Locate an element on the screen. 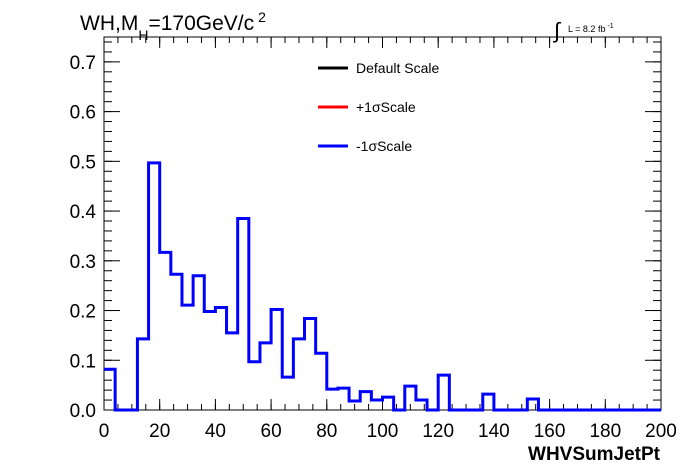 This screenshot has width=696, height=472. x-tick-label: 100 is located at coordinates (383, 431).